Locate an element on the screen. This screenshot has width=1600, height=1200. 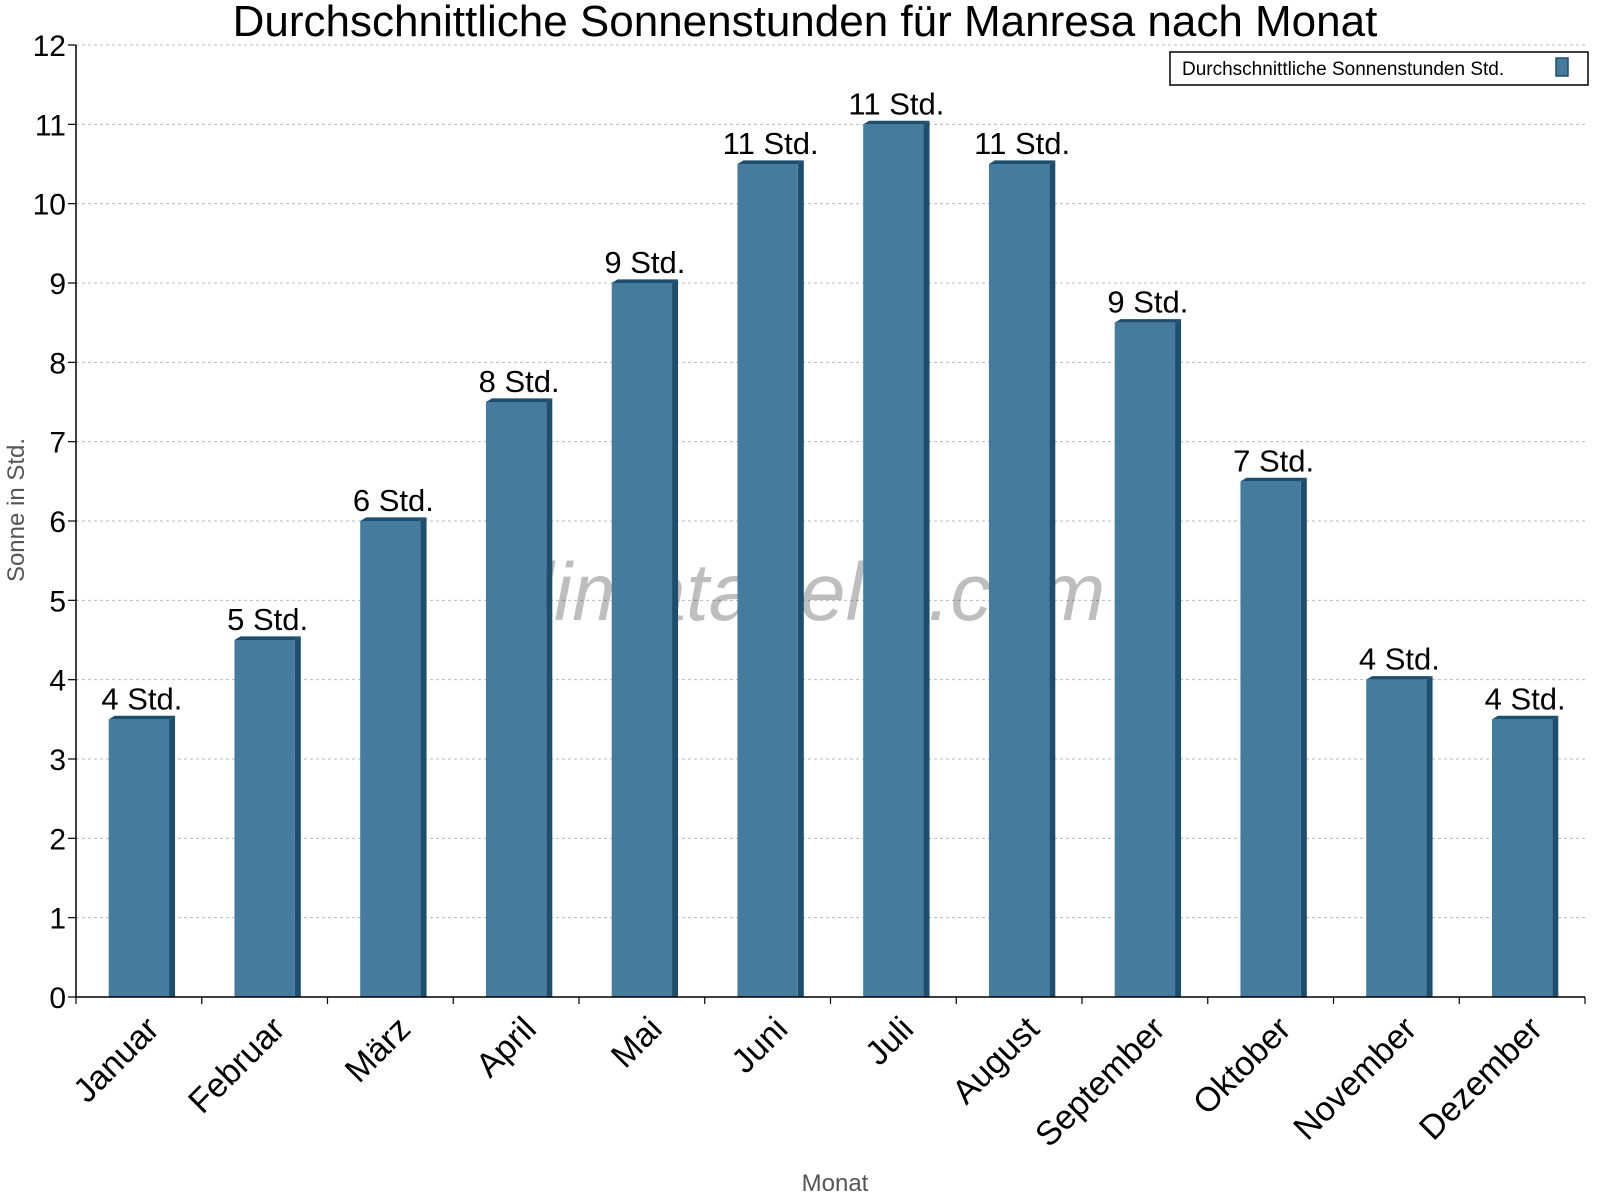
x-tick-label: Dezember is located at coordinates (1481, 1079).